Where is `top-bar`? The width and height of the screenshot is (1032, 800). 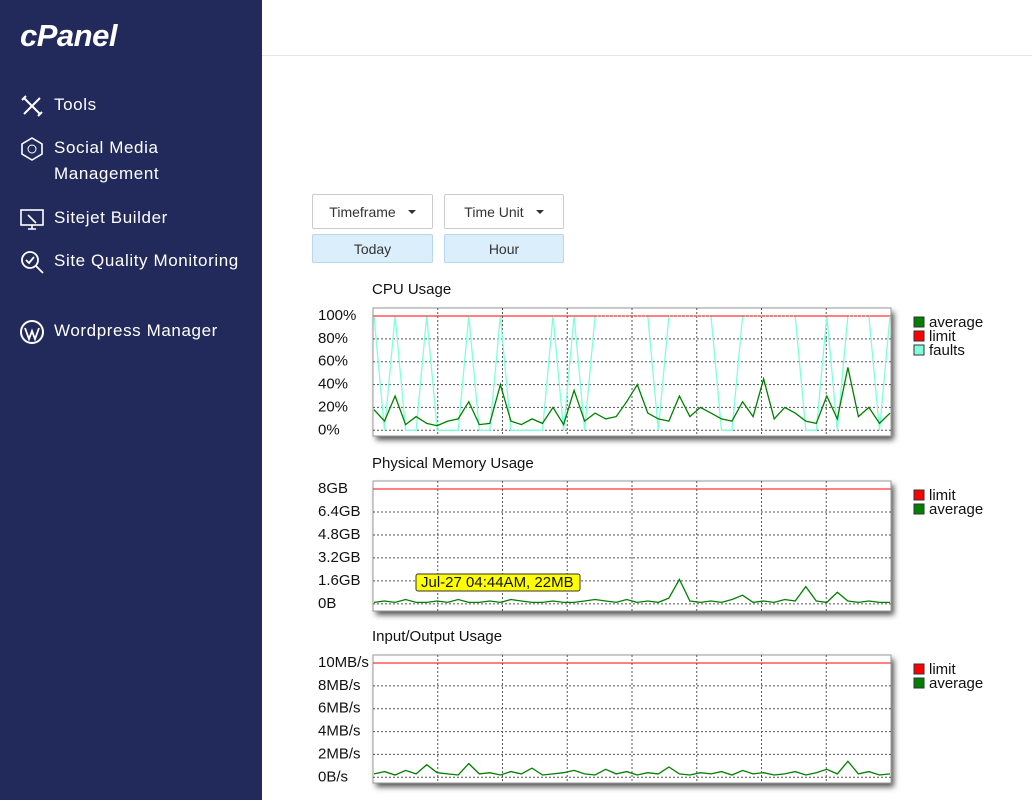
top-bar is located at coordinates (647, 28).